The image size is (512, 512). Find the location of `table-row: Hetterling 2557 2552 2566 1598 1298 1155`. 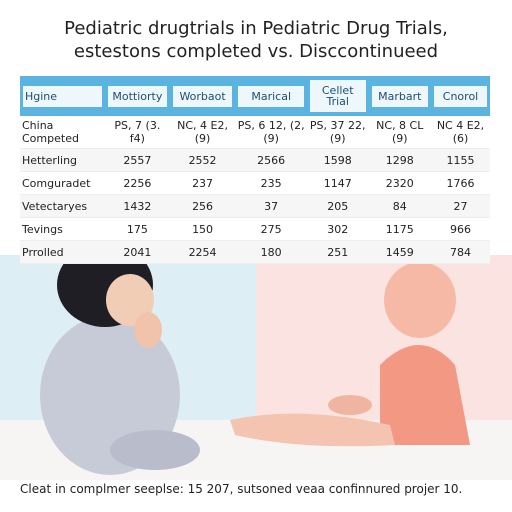

table-row: Hetterling 2557 2552 2566 1598 1298 1155 is located at coordinates (255, 160).